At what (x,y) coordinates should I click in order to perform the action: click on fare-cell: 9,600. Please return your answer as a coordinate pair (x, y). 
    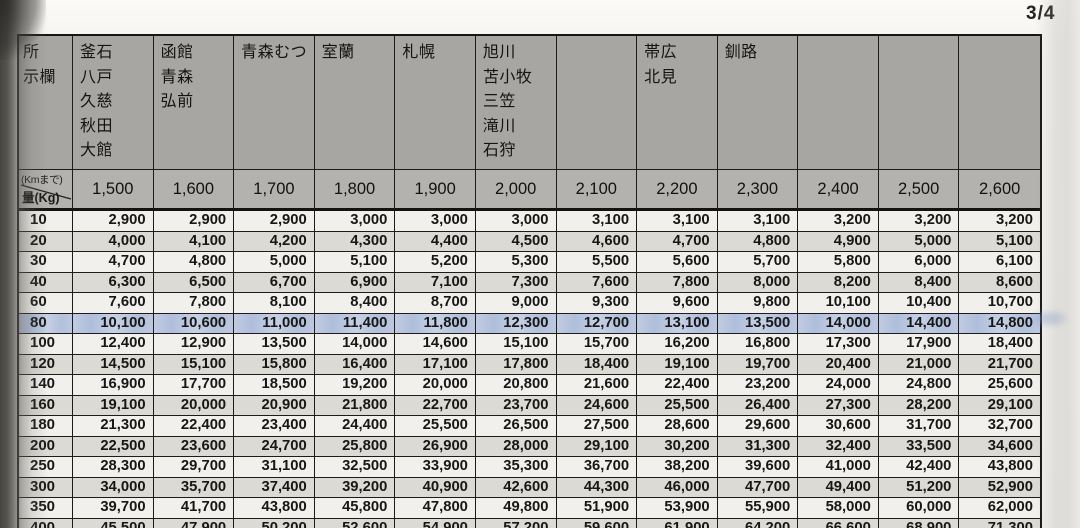
    Looking at the image, I should click on (677, 303).